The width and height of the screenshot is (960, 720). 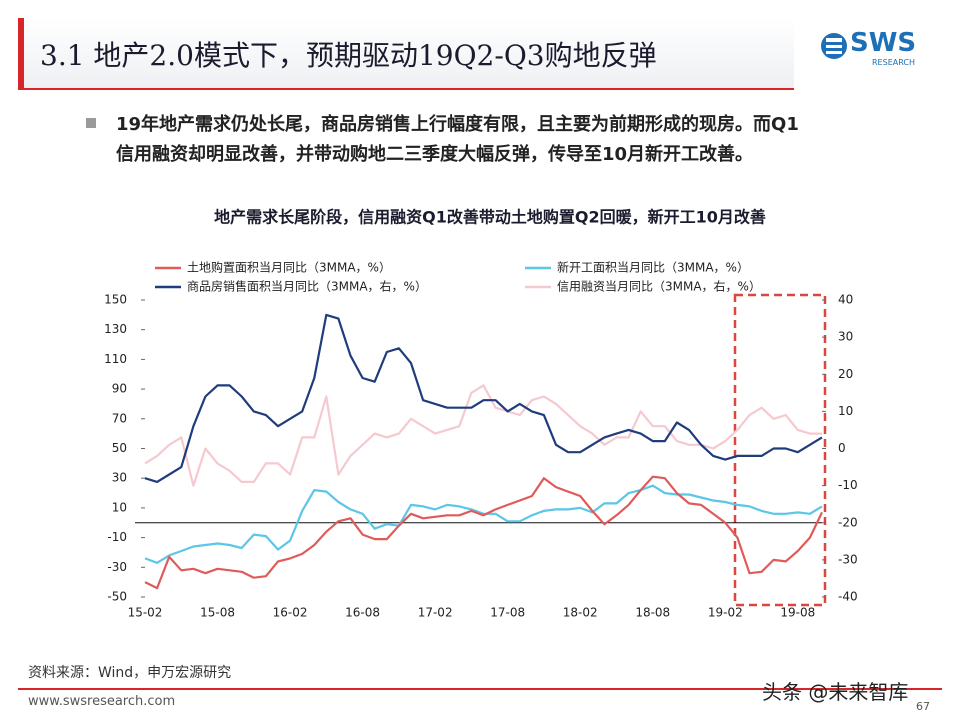 I want to click on slide-title: 3.1 地产2.0模式下，预期驱动19Q2-Q3购地反弹, so click(x=348, y=55).